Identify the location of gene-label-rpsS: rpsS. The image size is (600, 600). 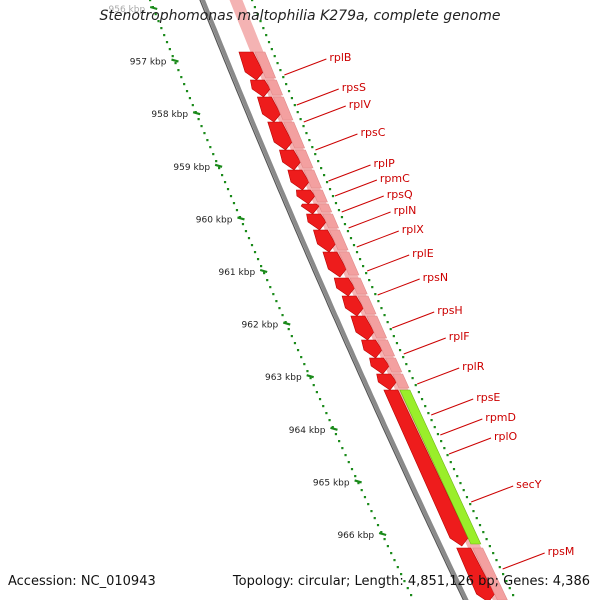
(354, 87).